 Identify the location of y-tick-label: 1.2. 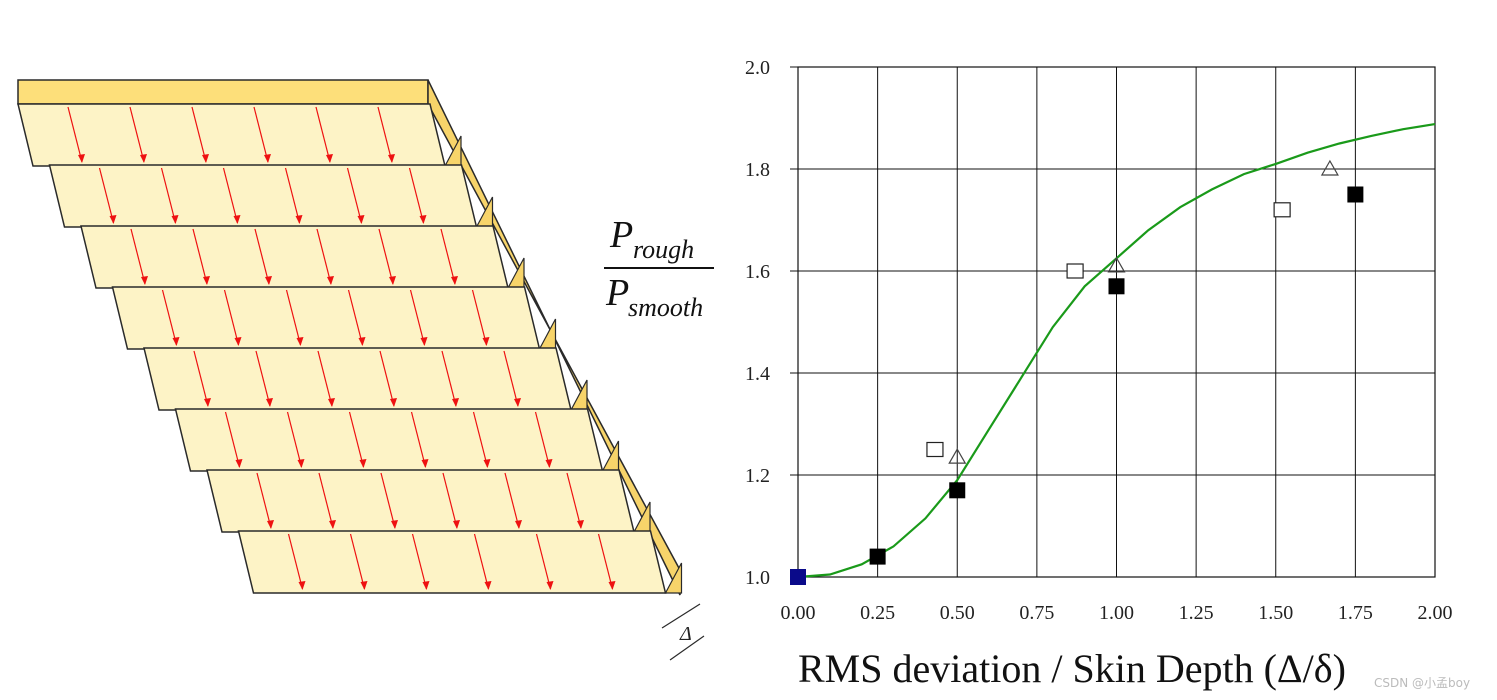
(757, 476).